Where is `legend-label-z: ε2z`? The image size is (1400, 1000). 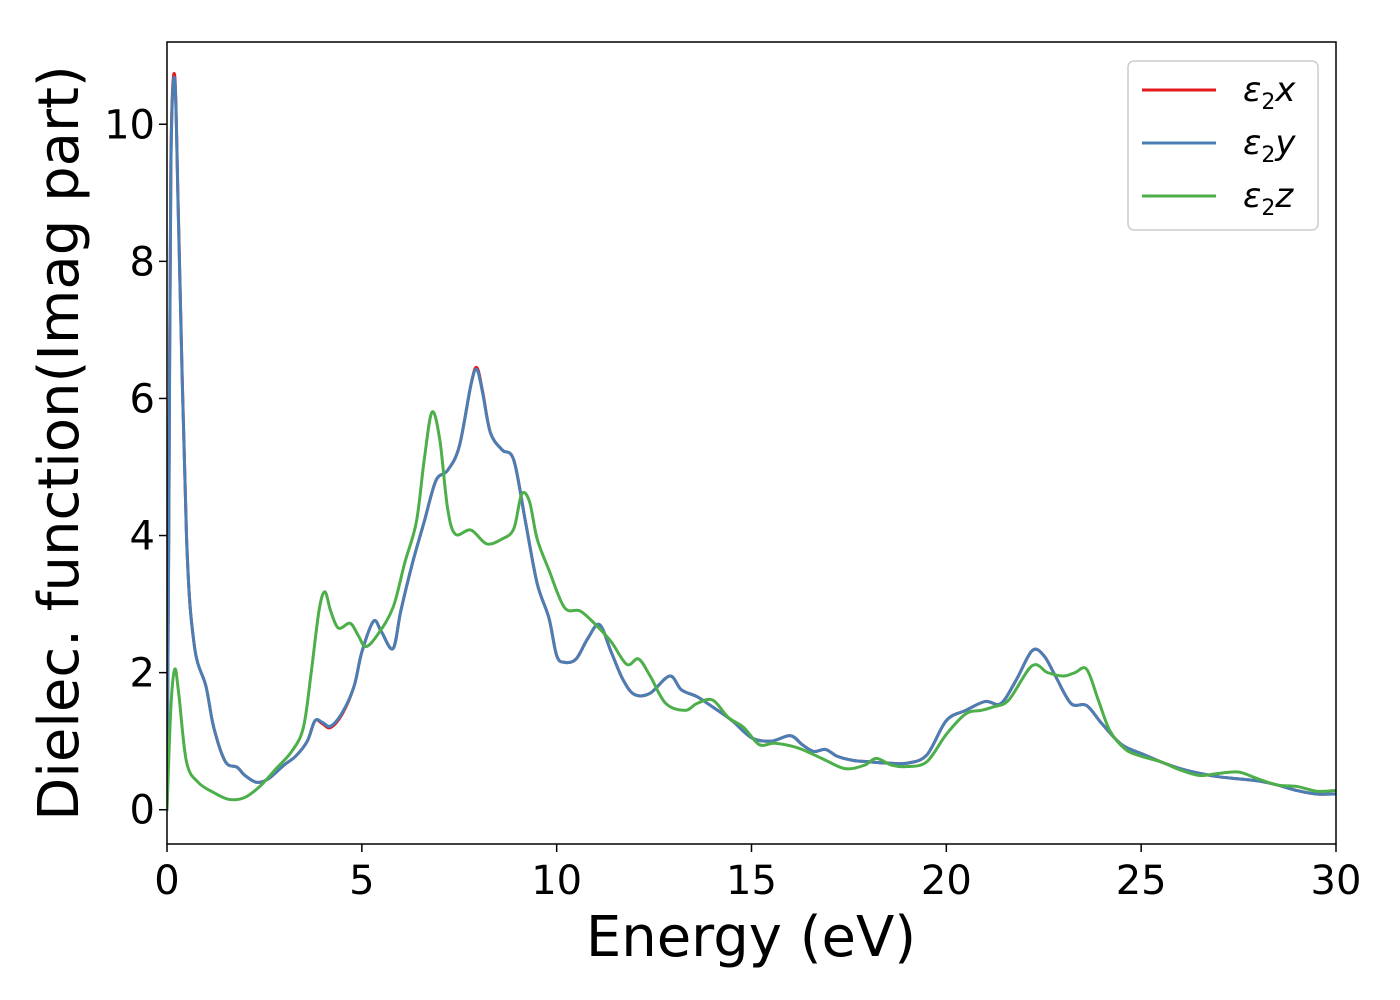
legend-label-z: ε2z is located at coordinates (1268, 198).